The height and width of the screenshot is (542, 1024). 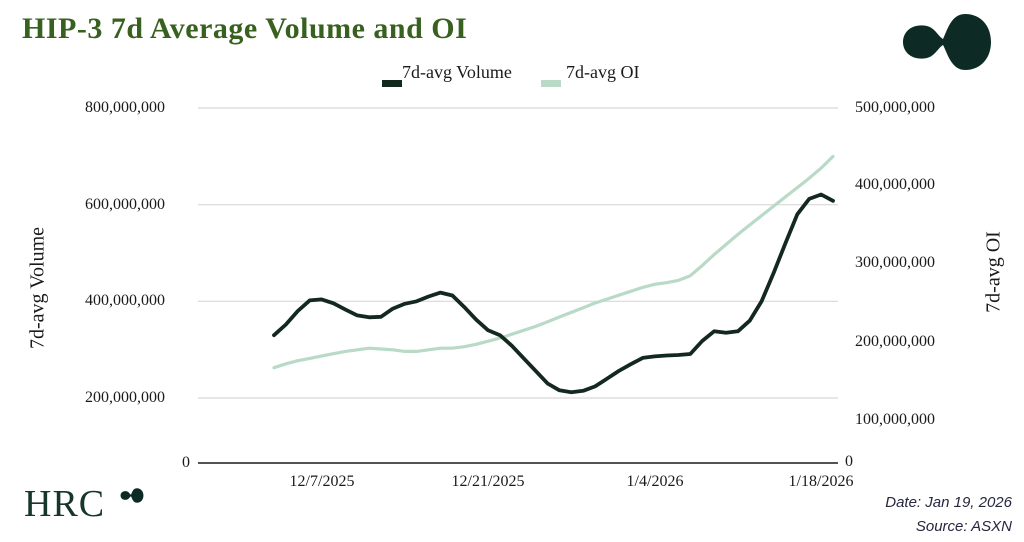 I want to click on right-tick-500m: 500,000,000, so click(x=895, y=107).